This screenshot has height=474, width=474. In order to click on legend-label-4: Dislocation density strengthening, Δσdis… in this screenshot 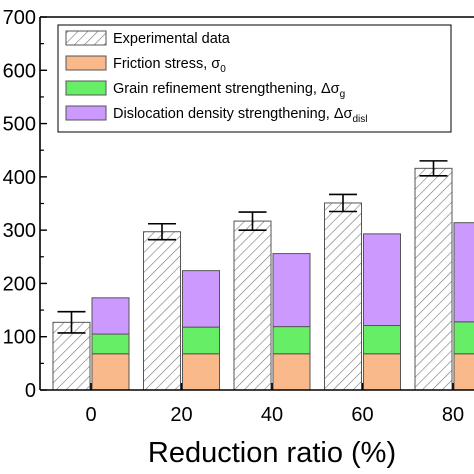, I will do `click(240, 115)`.